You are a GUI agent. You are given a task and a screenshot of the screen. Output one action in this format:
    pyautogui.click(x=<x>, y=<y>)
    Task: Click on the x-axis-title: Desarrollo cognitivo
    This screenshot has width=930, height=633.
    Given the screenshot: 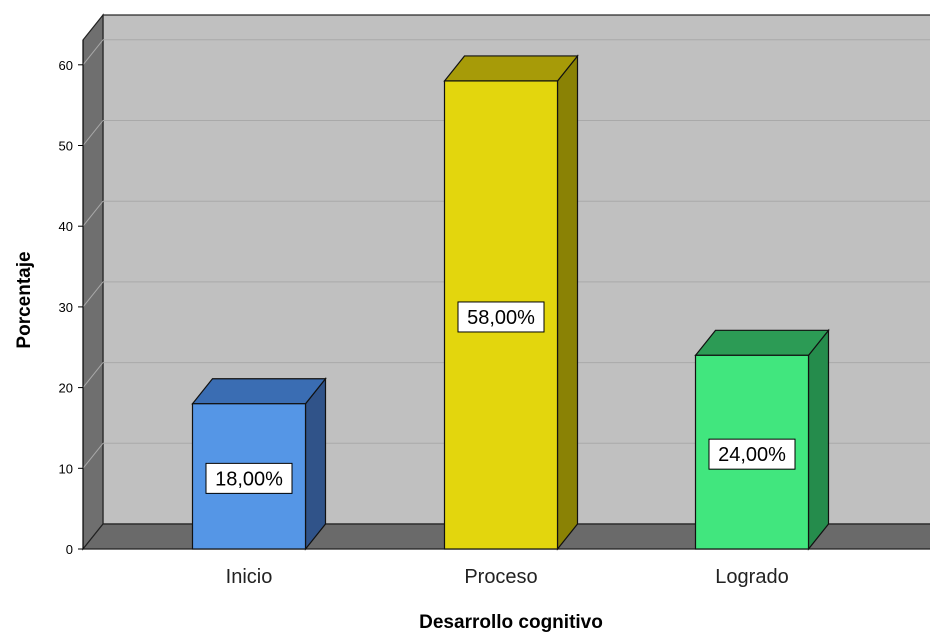 What is the action you would take?
    pyautogui.click(x=511, y=622)
    